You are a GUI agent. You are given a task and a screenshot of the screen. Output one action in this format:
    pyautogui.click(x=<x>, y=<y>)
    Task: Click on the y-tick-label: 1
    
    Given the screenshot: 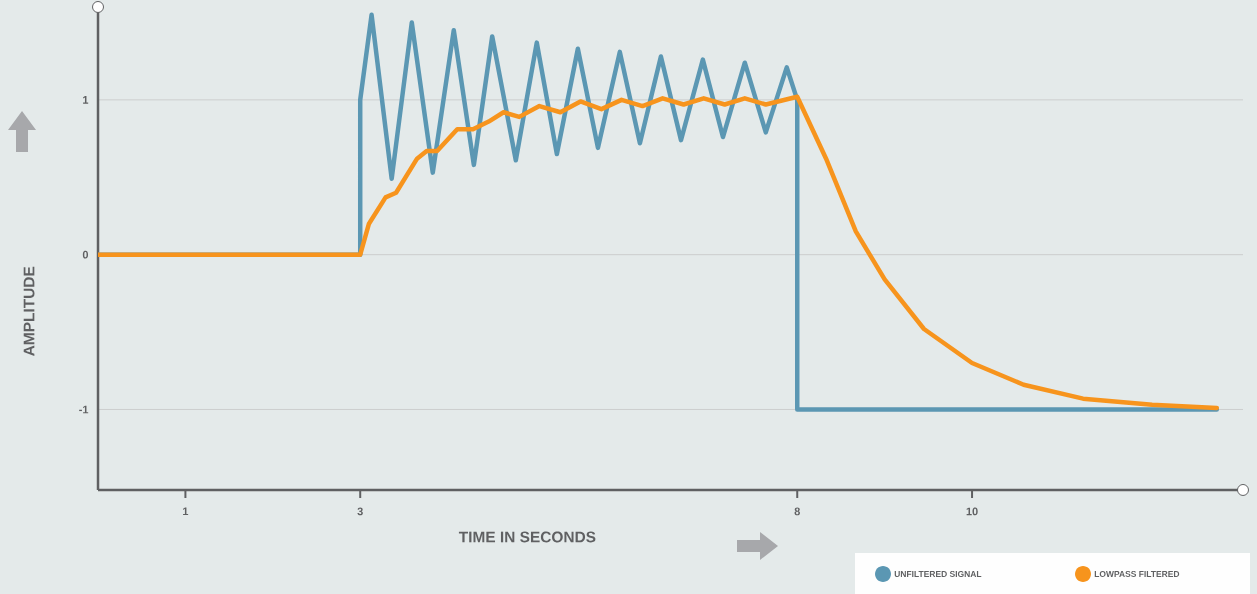 What is the action you would take?
    pyautogui.click(x=86, y=100)
    